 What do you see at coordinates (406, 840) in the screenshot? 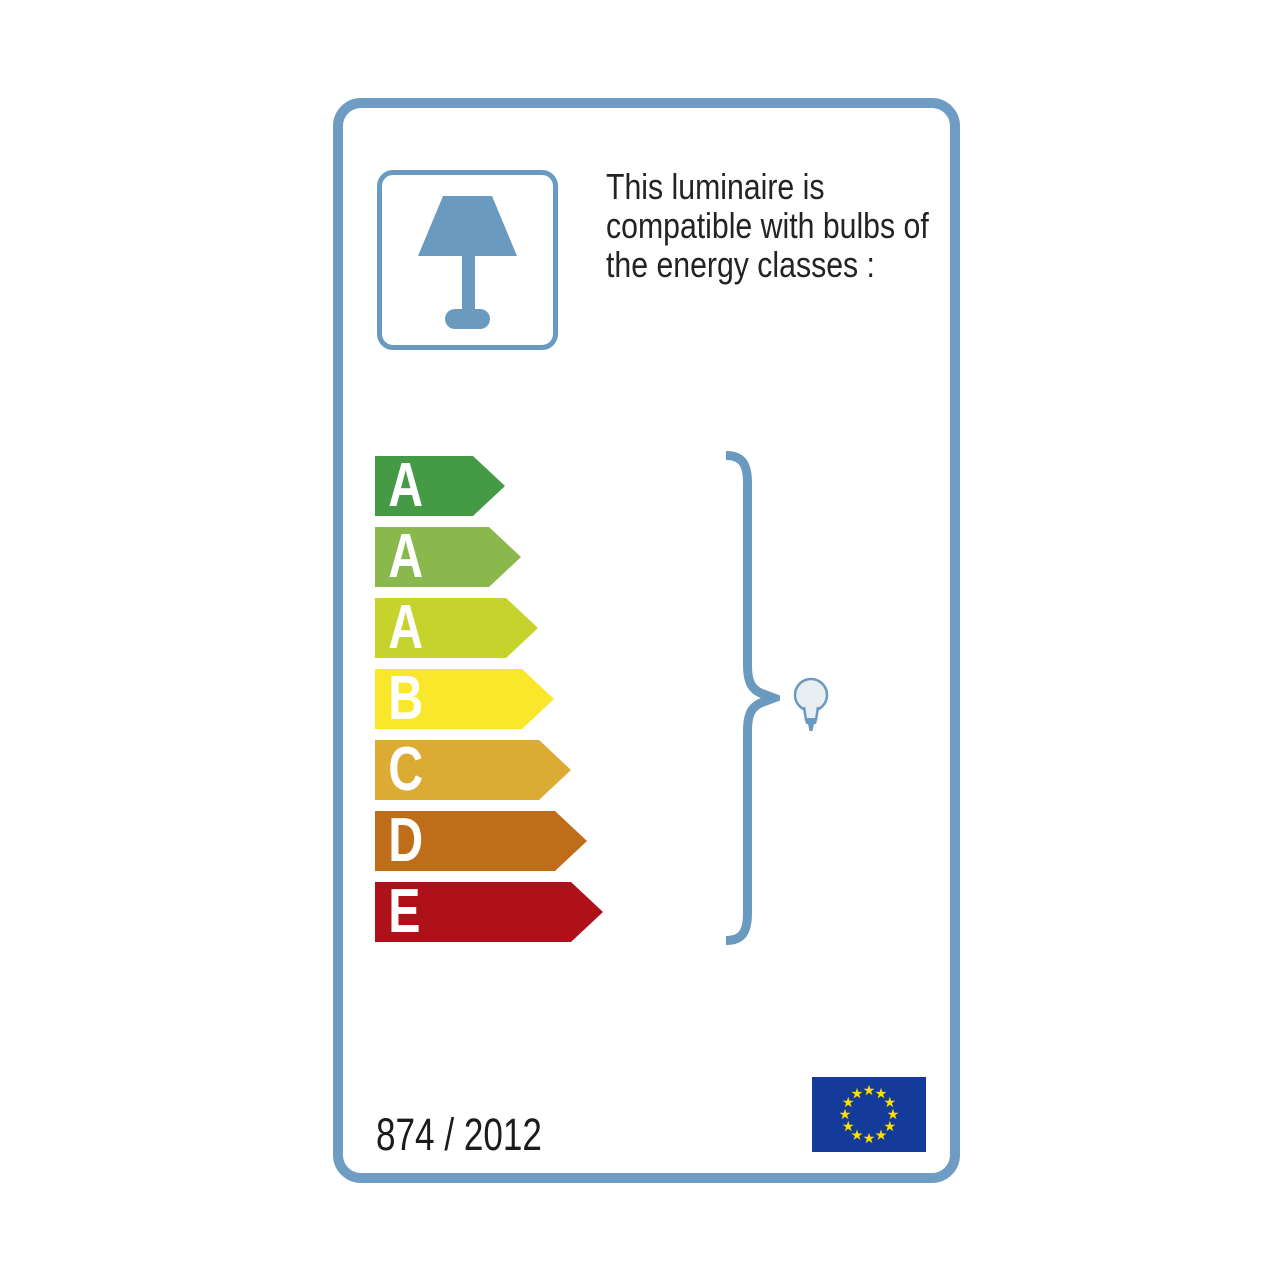
I see `energy-class-letter: D` at bounding box center [406, 840].